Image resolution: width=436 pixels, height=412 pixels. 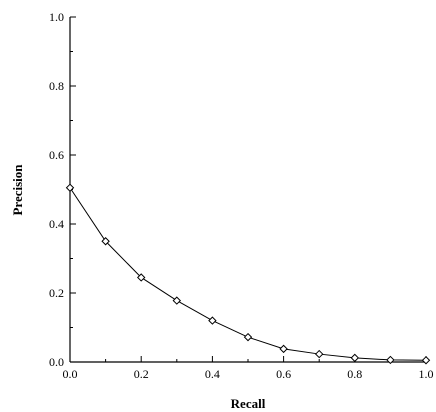 I want to click on y-tick-label: 0.0, so click(x=56, y=362).